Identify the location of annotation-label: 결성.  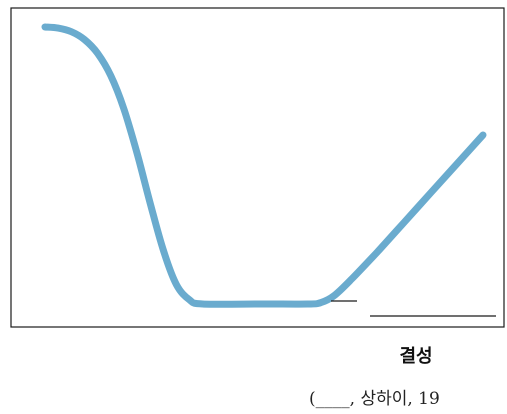
(415, 356).